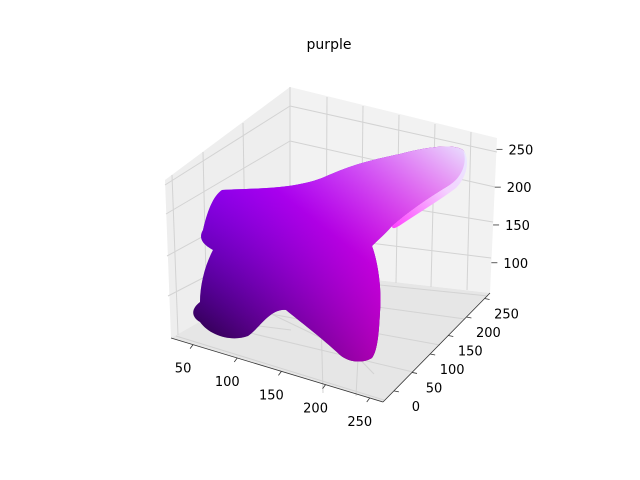  Describe the element at coordinates (227, 382) in the screenshot. I see `x-tick-label: 100` at that location.